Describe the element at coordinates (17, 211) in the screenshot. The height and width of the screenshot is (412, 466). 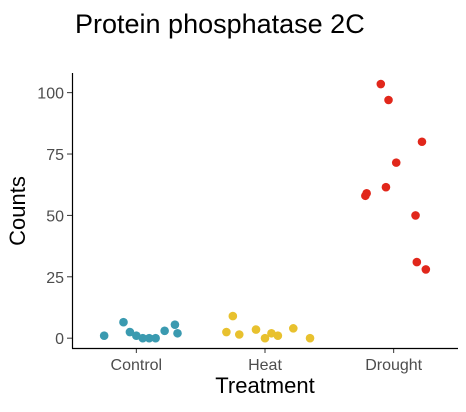
I see `y-axis-title: Counts` at that location.